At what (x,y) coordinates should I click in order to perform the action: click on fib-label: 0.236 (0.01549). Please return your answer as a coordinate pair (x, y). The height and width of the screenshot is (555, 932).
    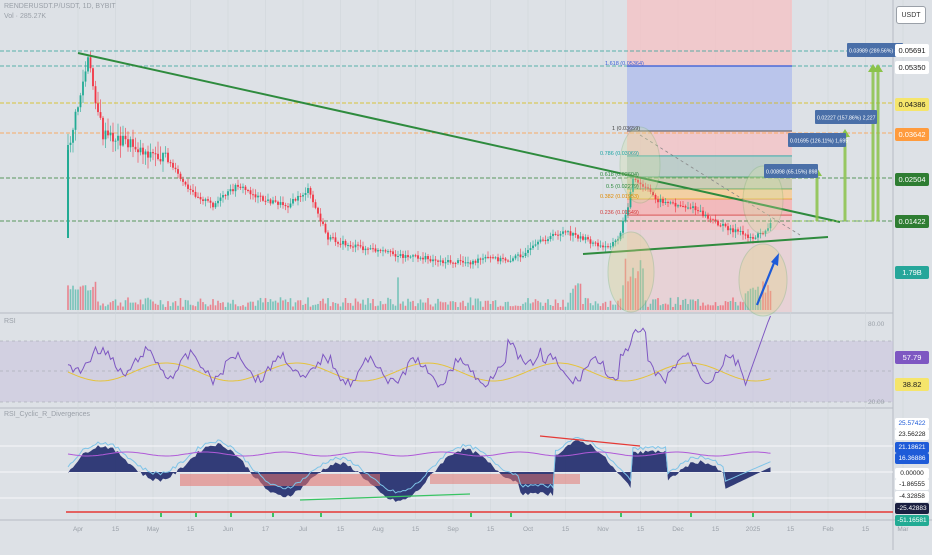
    Looking at the image, I should click on (619, 213).